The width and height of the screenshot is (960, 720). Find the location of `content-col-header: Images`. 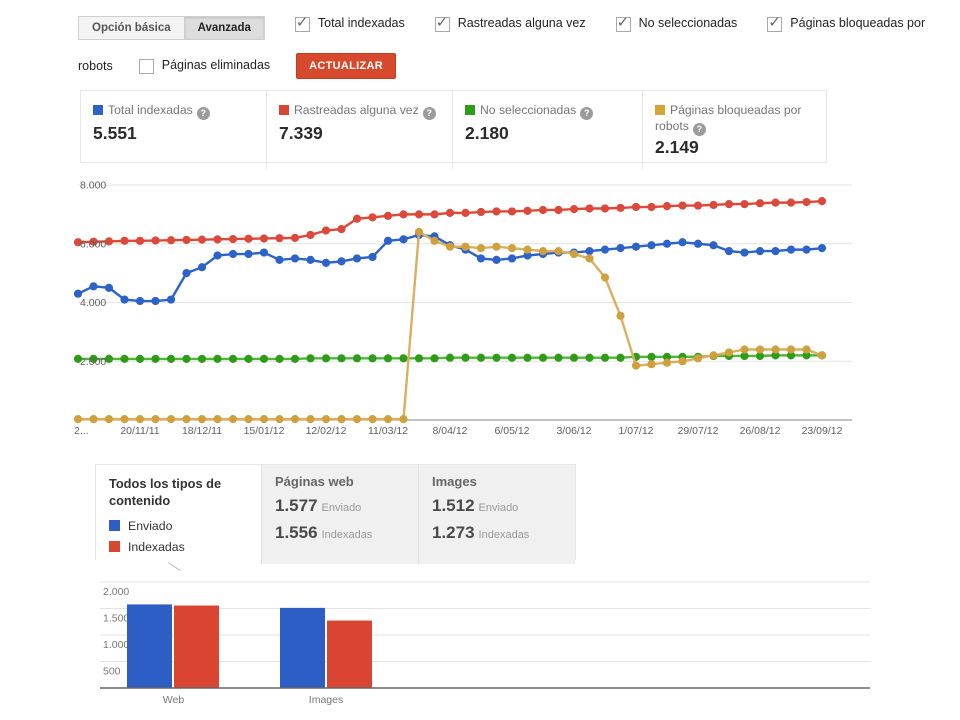

content-col-header: Images is located at coordinates (454, 481).